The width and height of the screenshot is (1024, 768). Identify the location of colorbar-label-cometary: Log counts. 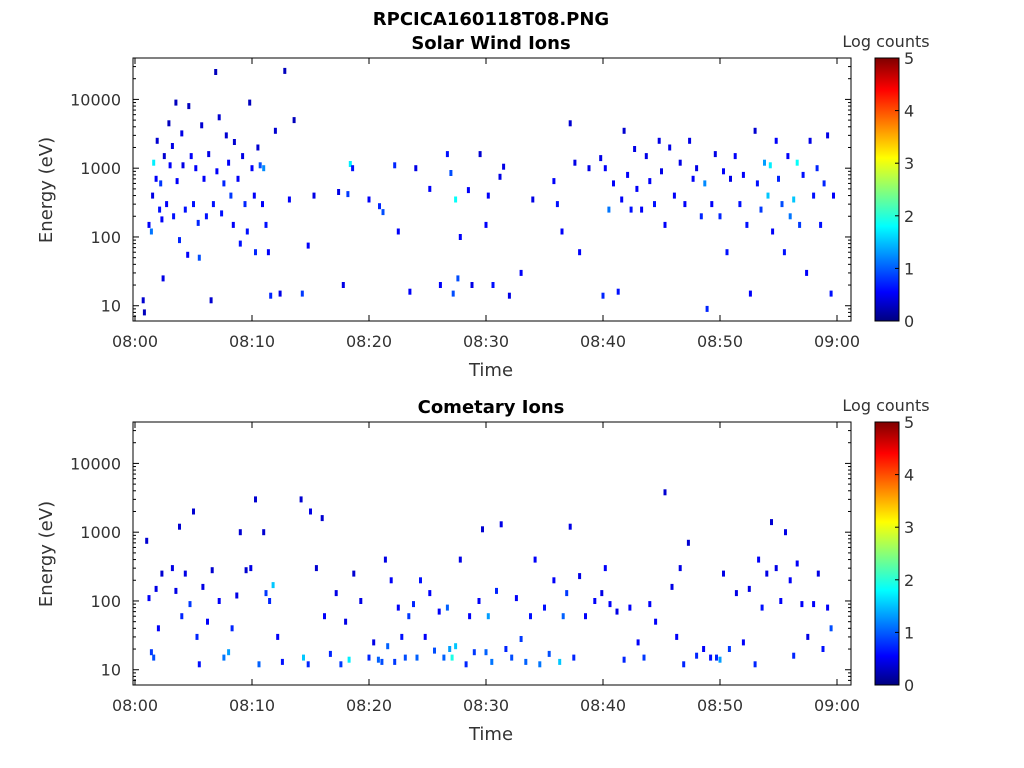
(885, 405).